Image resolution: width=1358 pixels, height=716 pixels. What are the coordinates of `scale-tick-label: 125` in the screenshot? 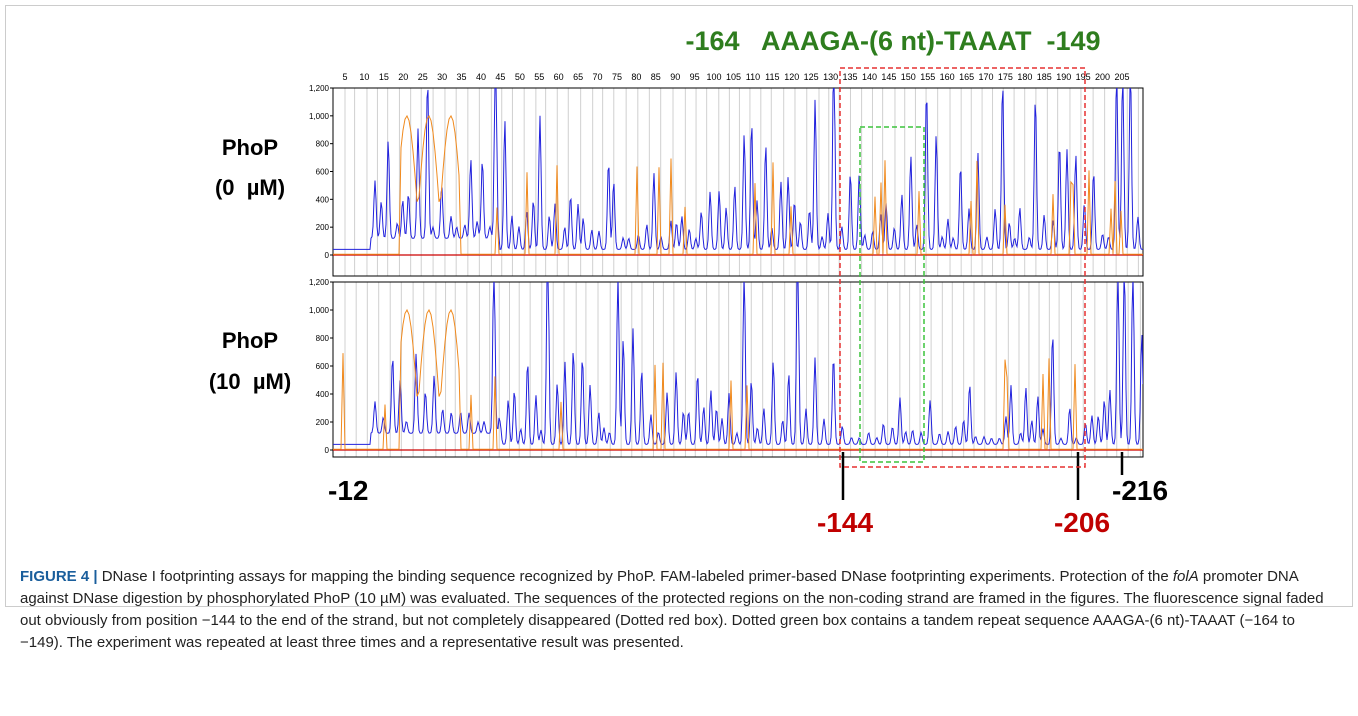 It's located at (811, 77).